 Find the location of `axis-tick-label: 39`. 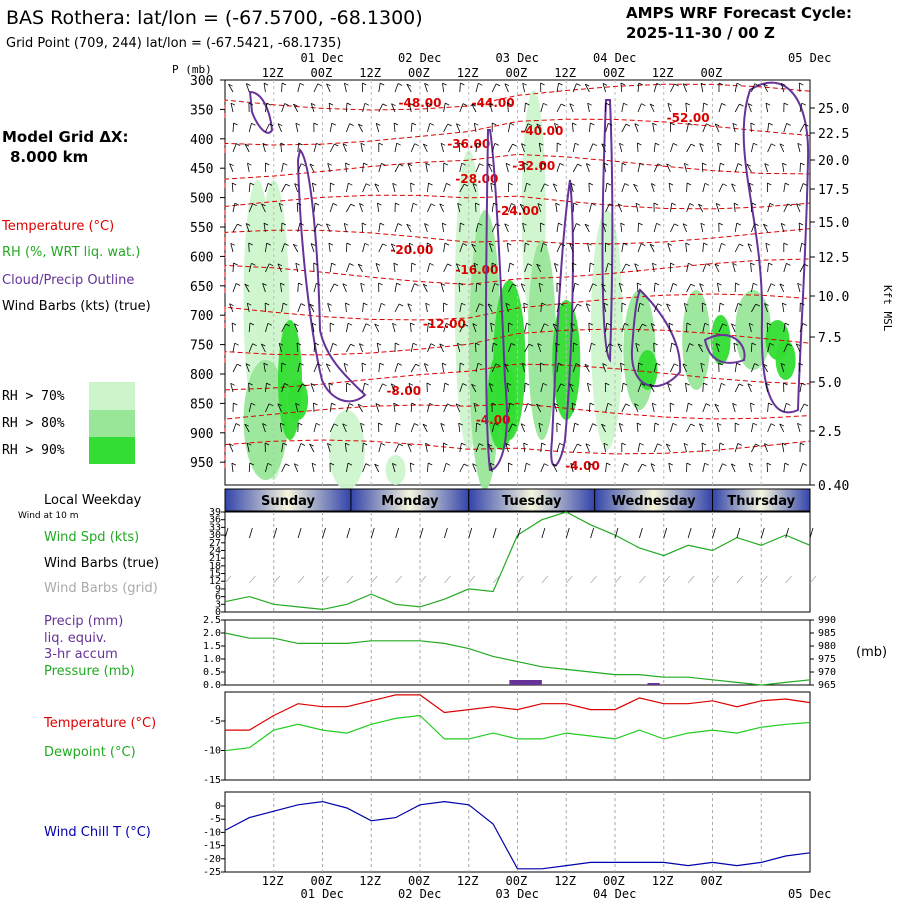

axis-tick-label: 39 is located at coordinates (215, 512).